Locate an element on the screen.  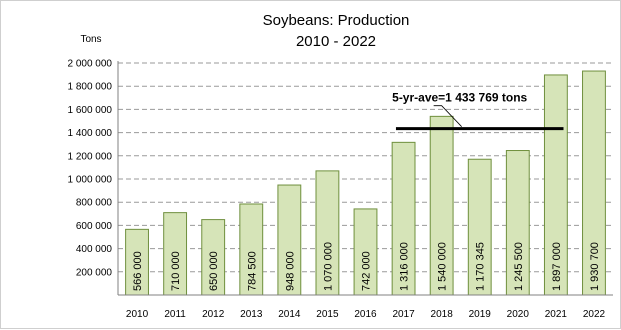
data-label: 742 000 is located at coordinates (367, 271).